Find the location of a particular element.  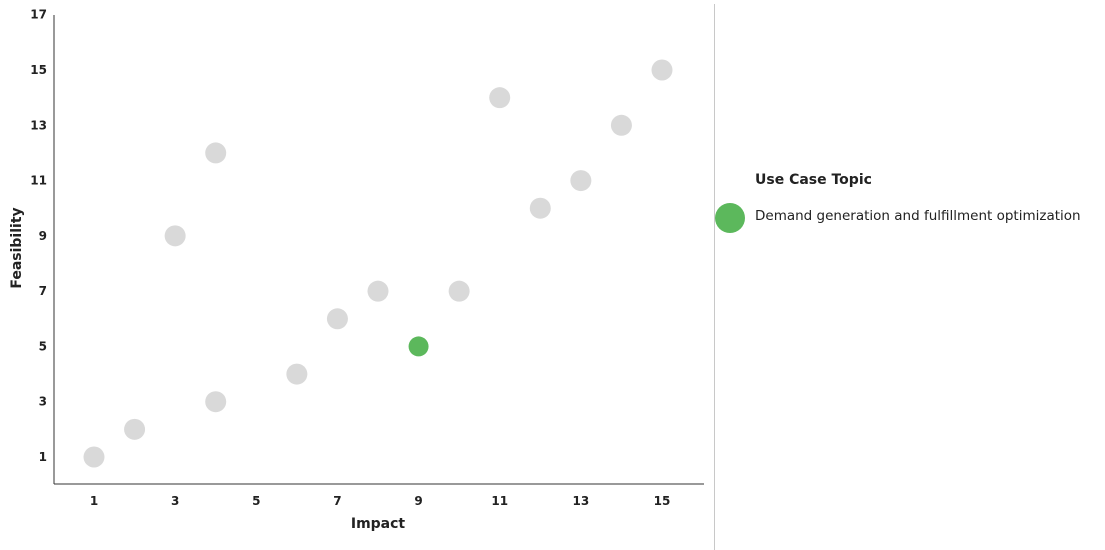

x-tick-label: 15 is located at coordinates (662, 501).